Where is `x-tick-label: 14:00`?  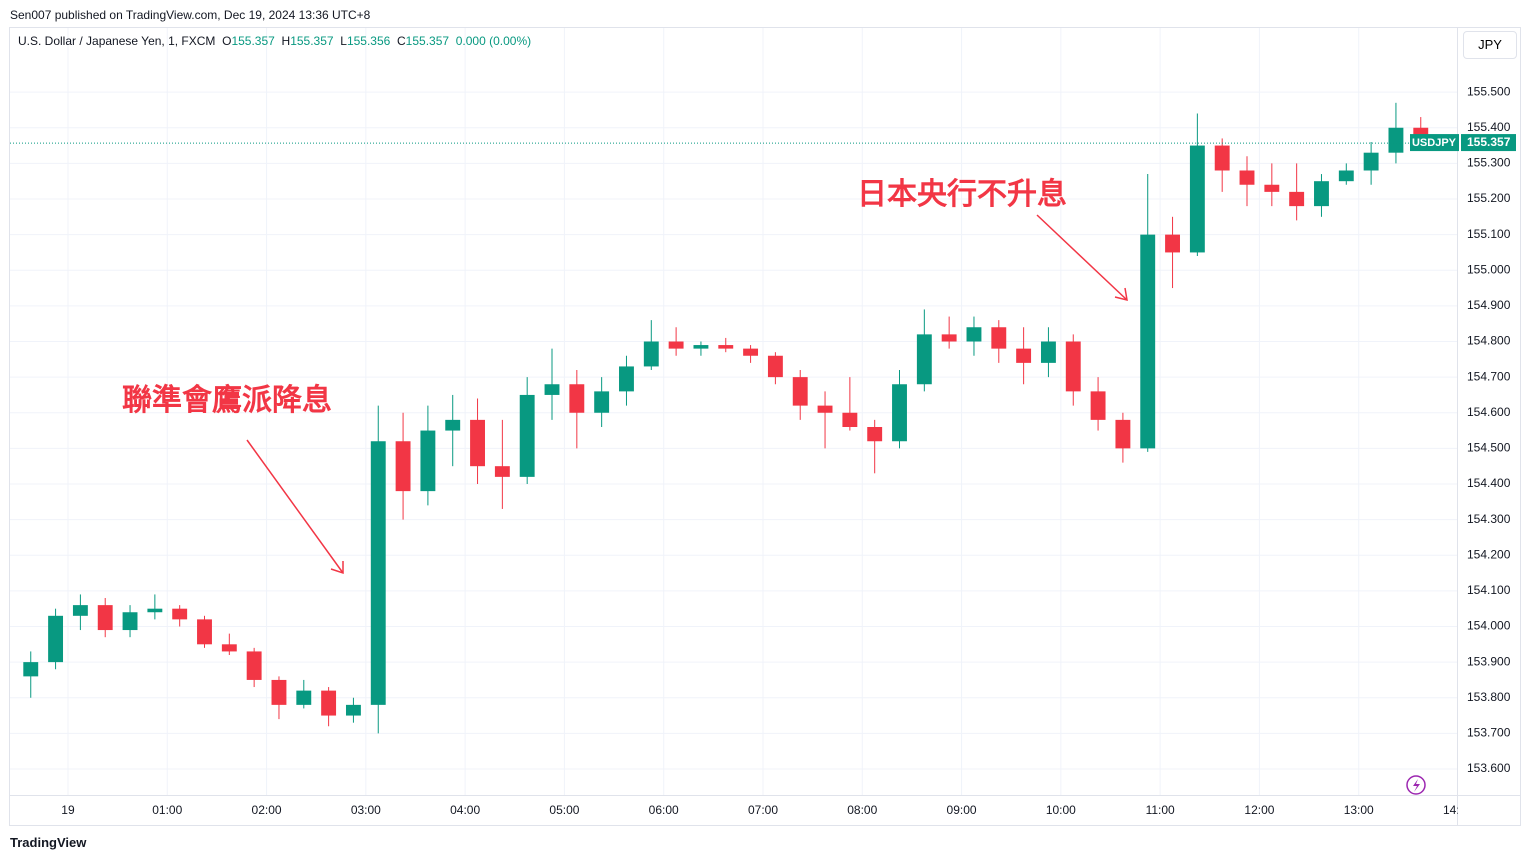 x-tick-label: 14:00 is located at coordinates (1458, 810).